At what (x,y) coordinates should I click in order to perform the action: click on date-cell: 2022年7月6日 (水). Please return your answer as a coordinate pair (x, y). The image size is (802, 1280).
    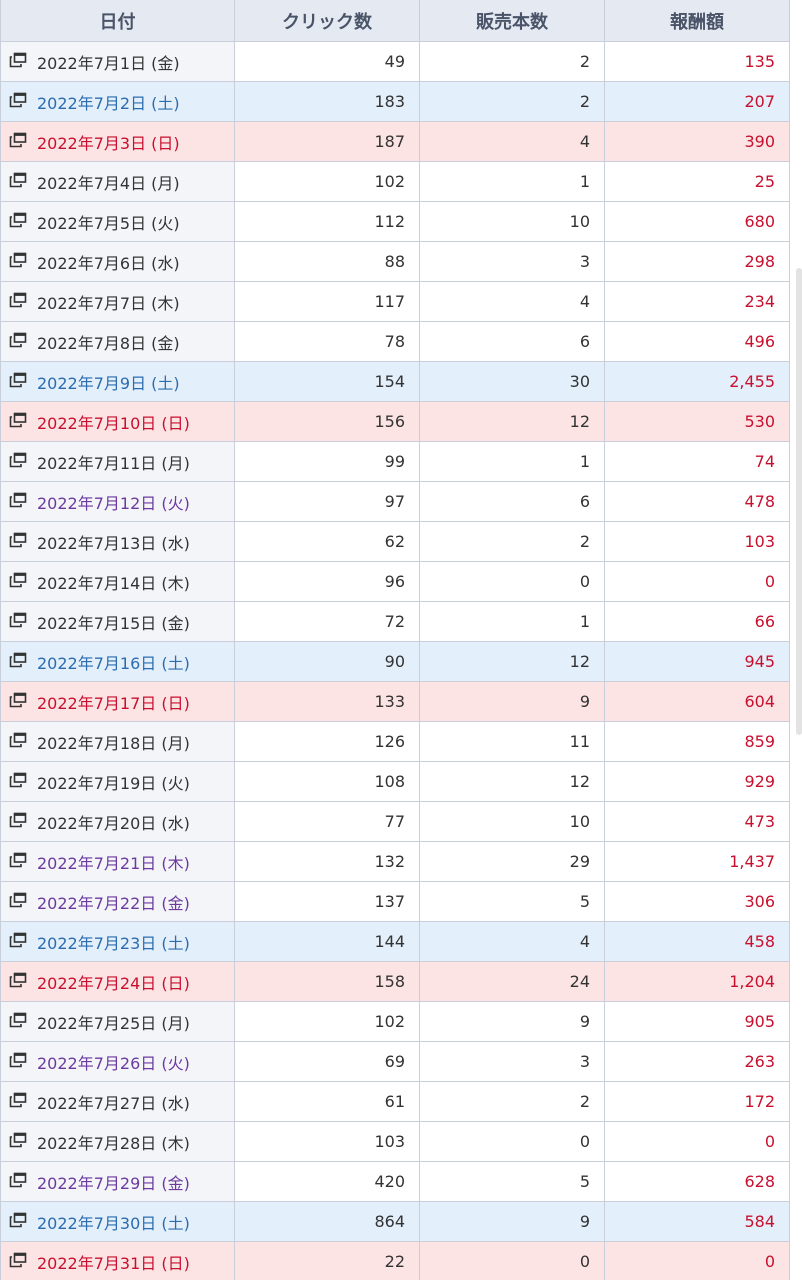
    Looking at the image, I should click on (117, 261).